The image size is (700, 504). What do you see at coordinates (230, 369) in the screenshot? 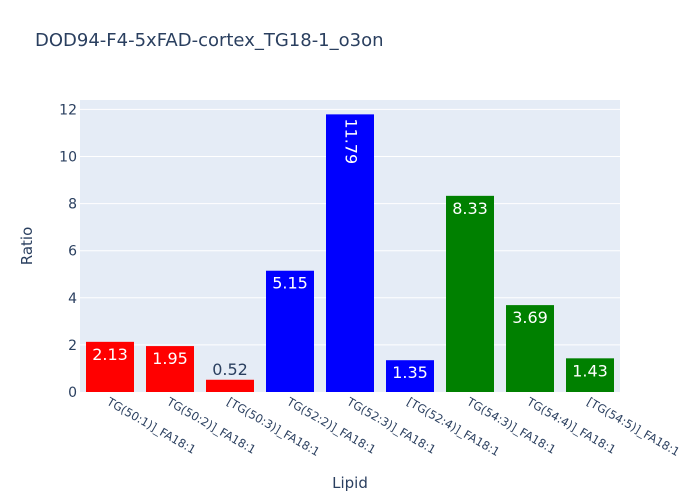
I see `bar-value-label: 0.52` at bounding box center [230, 369].